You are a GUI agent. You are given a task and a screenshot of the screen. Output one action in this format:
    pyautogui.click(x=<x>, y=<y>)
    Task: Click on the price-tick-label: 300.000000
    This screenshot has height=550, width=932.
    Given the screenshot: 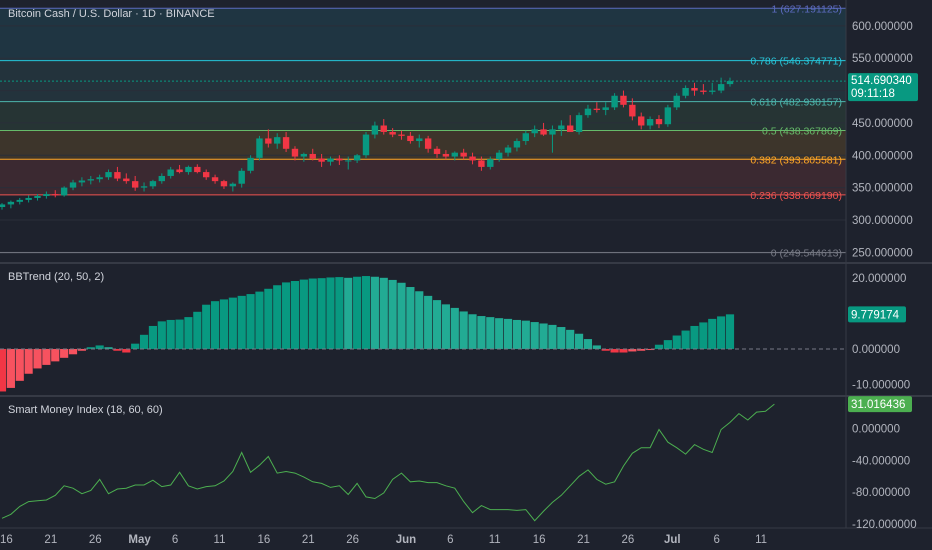 What is the action you would take?
    pyautogui.click(x=882, y=221)
    